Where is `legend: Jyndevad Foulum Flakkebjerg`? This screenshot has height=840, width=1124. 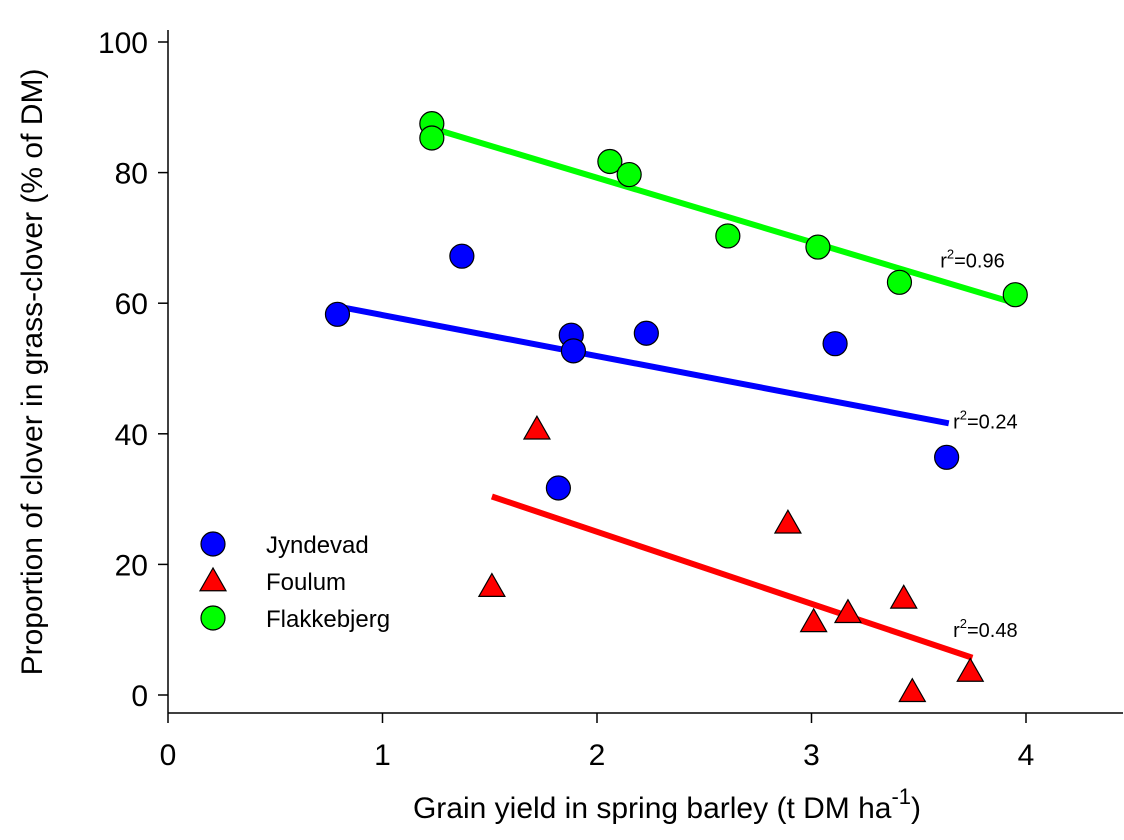
legend: Jyndevad Foulum Flakkebjerg is located at coordinates (294, 582).